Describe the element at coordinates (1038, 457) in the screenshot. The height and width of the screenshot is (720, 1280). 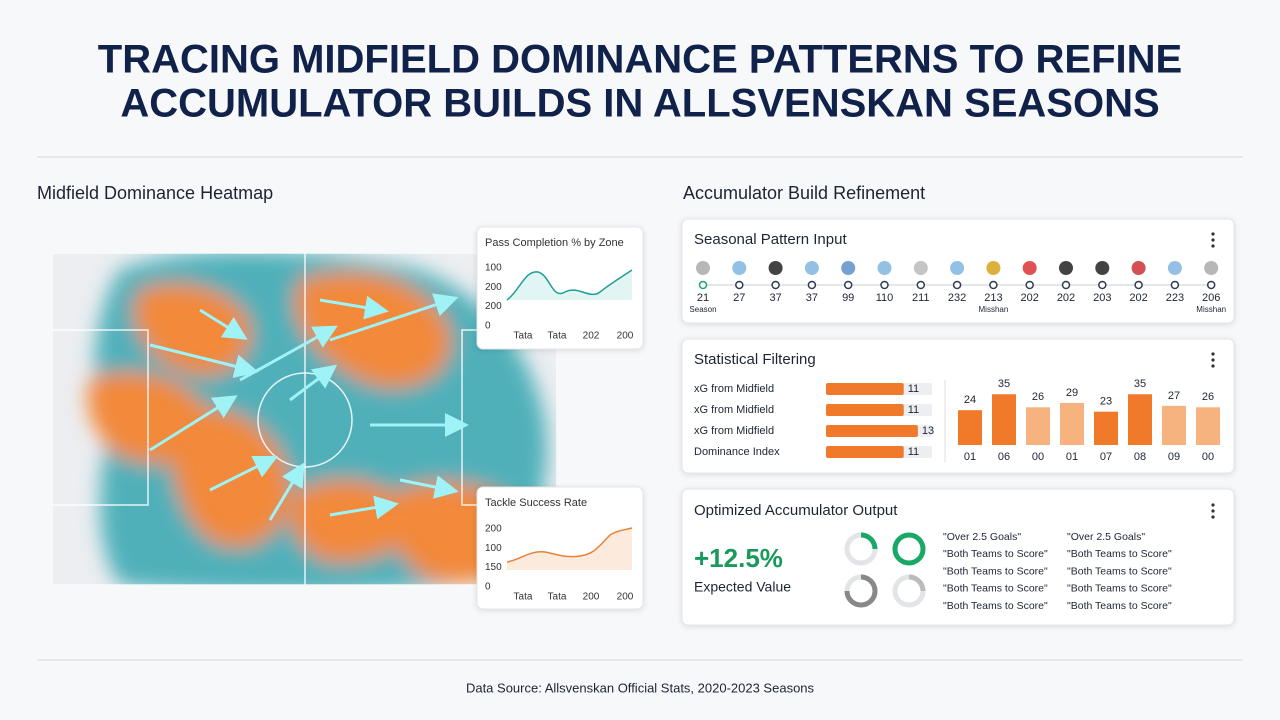
I see `bar-category: 00` at that location.